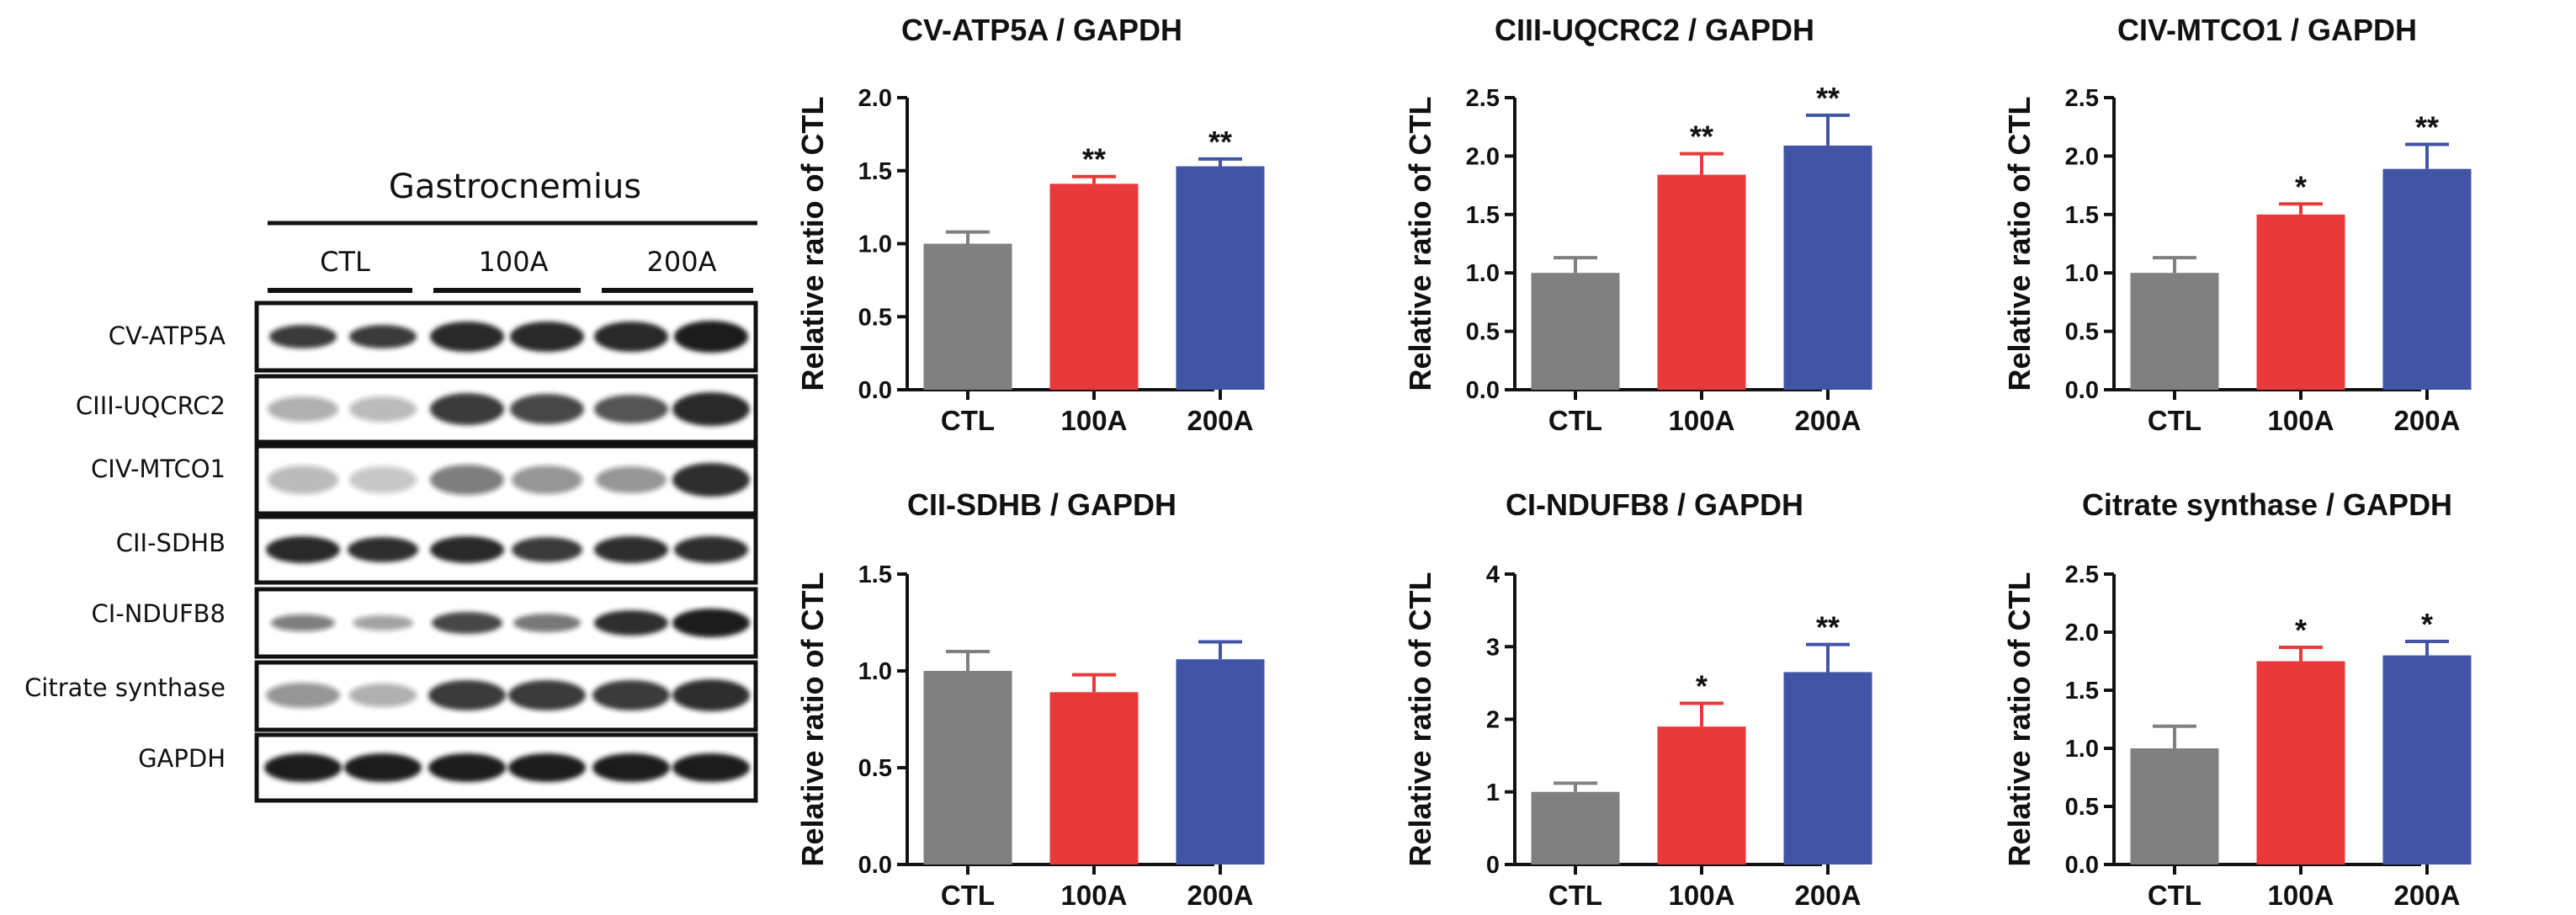 This screenshot has width=2576, height=915. Describe the element at coordinates (345, 262) in the screenshot. I see `group-label-ctl: CTL` at that location.